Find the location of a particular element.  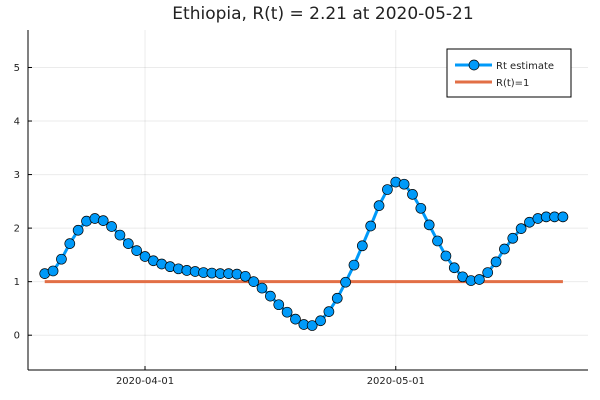

chart-title: Ethiopia, R(t) = 2.21 at 2020-05-21 is located at coordinates (322, 14).